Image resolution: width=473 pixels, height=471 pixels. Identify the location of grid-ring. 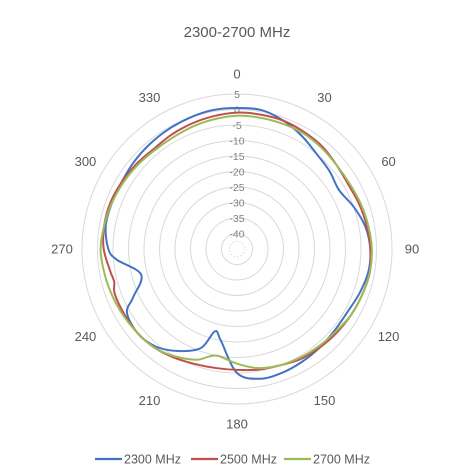
(237, 249).